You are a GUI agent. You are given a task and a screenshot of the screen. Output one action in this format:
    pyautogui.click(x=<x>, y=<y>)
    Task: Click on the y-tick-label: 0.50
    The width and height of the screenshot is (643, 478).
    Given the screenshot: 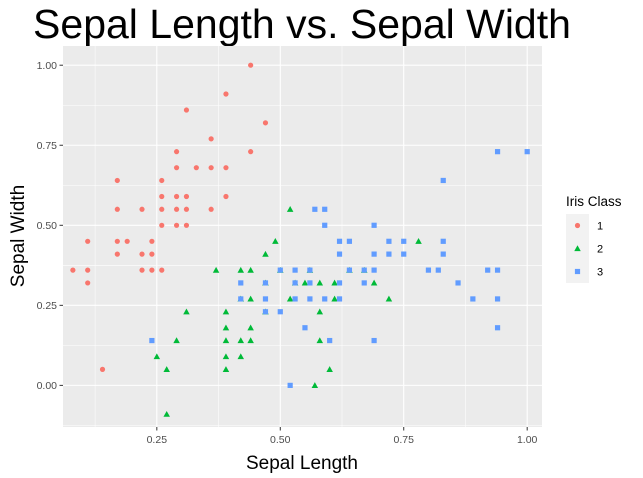 What is the action you would take?
    pyautogui.click(x=47, y=226)
    